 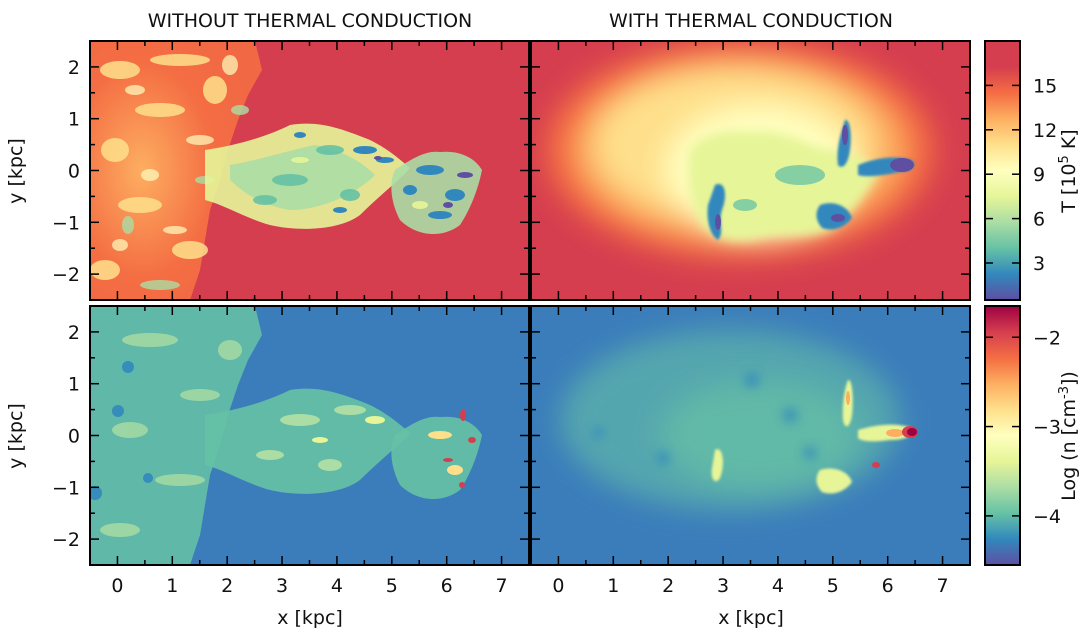 What do you see at coordinates (16, 436) in the screenshot?
I see `y-axis-label-bottom: y [kpc]` at bounding box center [16, 436].